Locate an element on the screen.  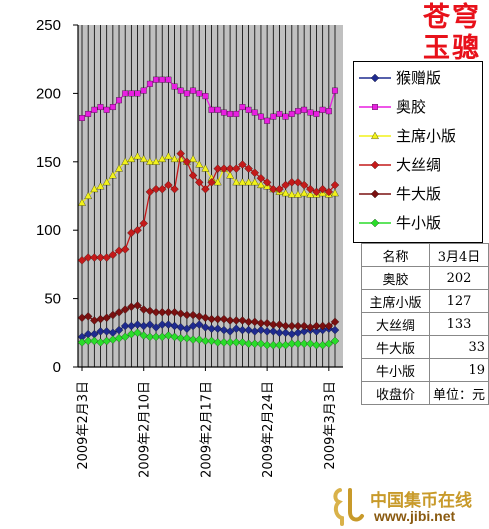
legend-label: 大丝绸 is located at coordinates (419, 165).